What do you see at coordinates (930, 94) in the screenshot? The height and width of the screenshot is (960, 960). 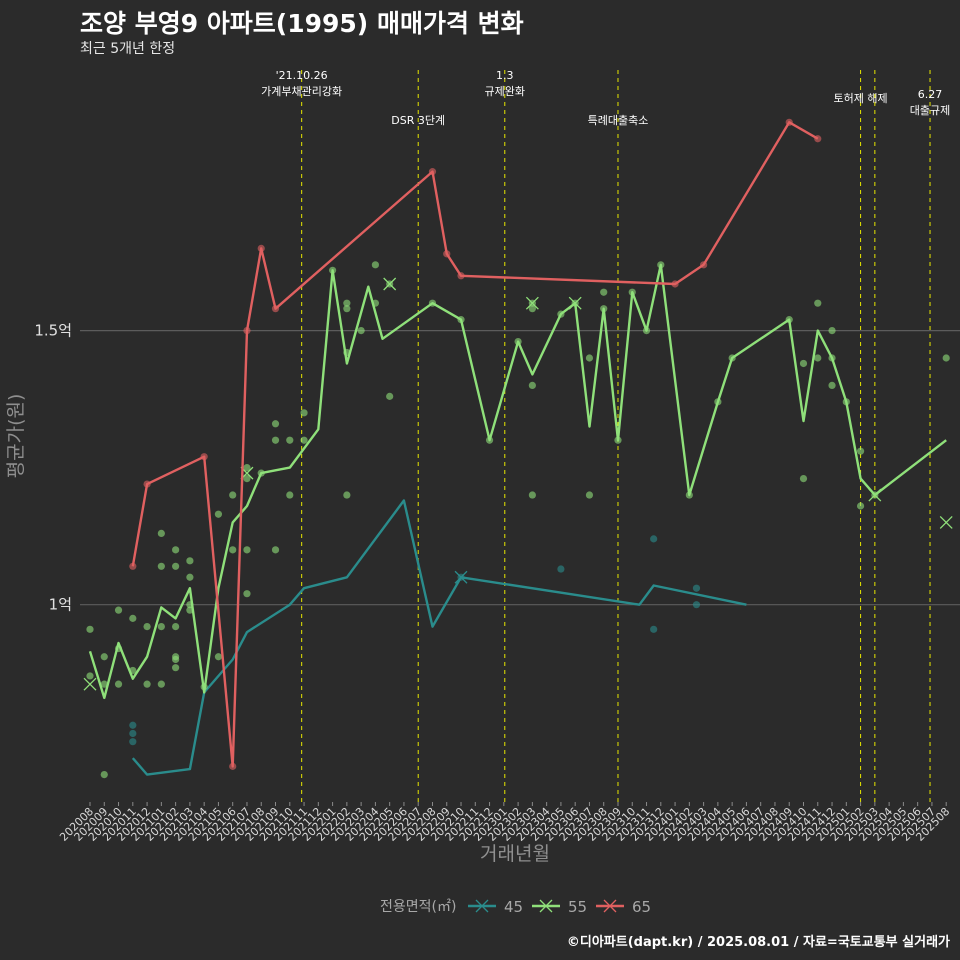 I see `event-label-line: 6.27` at bounding box center [930, 94].